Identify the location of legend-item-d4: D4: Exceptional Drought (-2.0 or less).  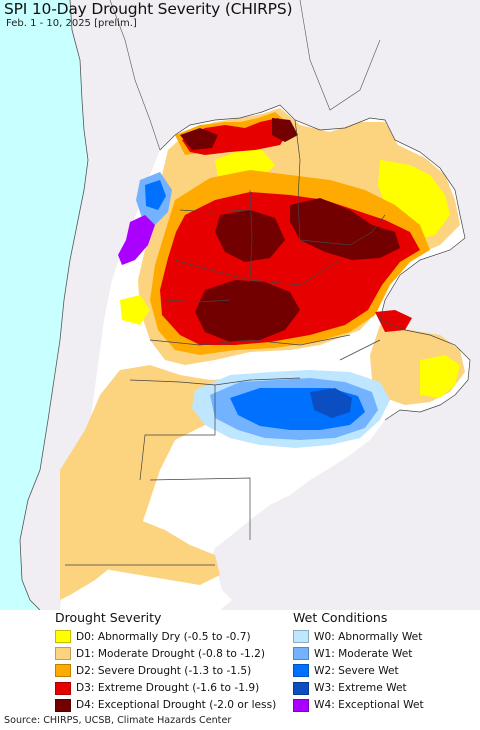
(165, 705).